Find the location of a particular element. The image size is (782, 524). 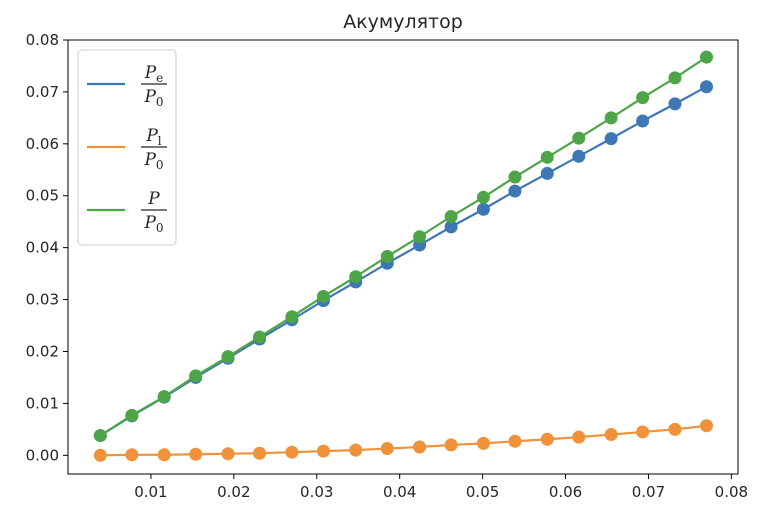

y-tick-label: 0.05 is located at coordinates (42, 196).